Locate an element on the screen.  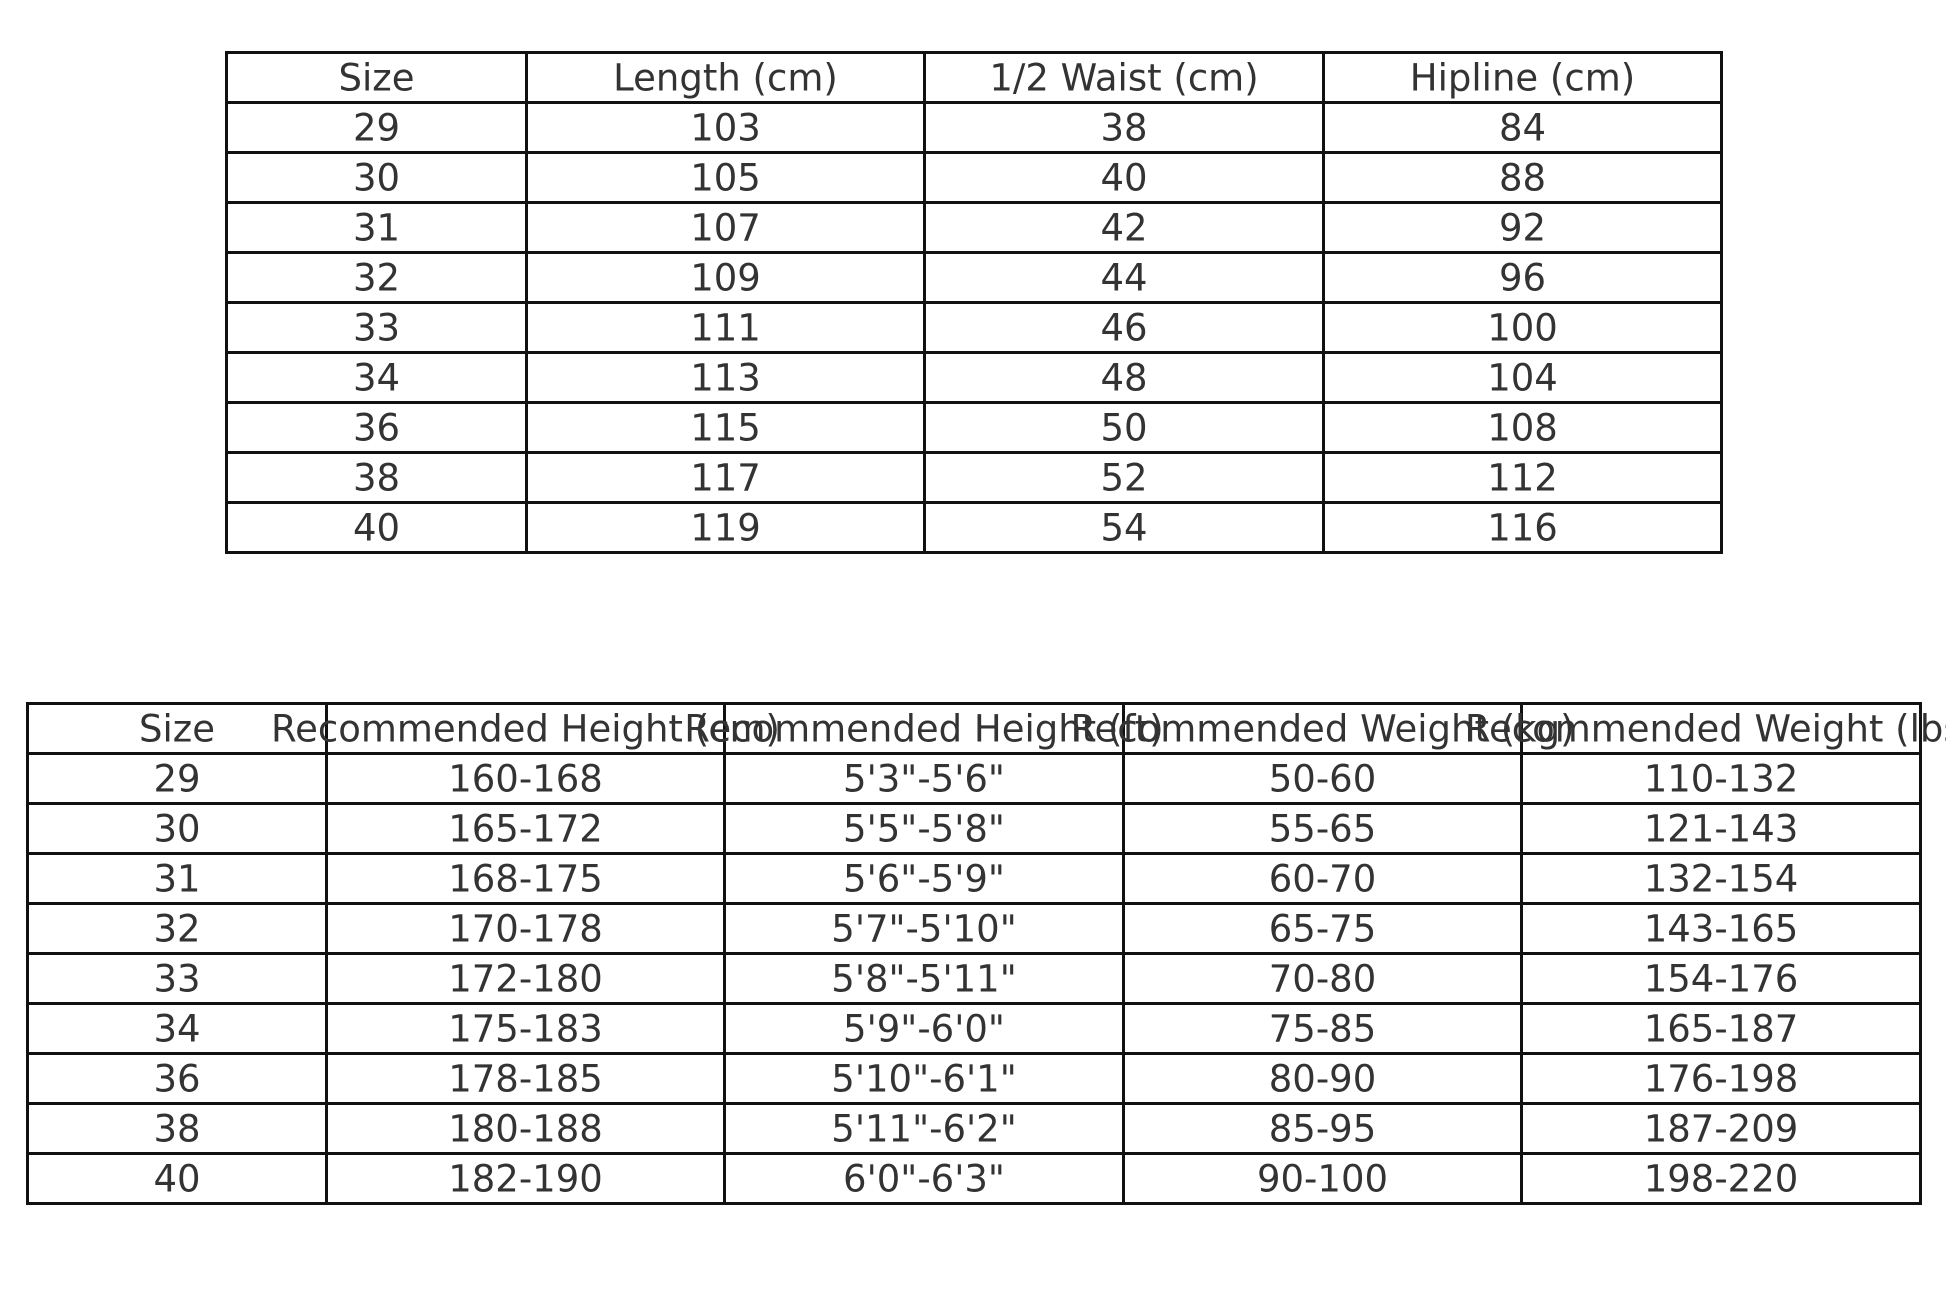
cell: 100 is located at coordinates (1522, 327).